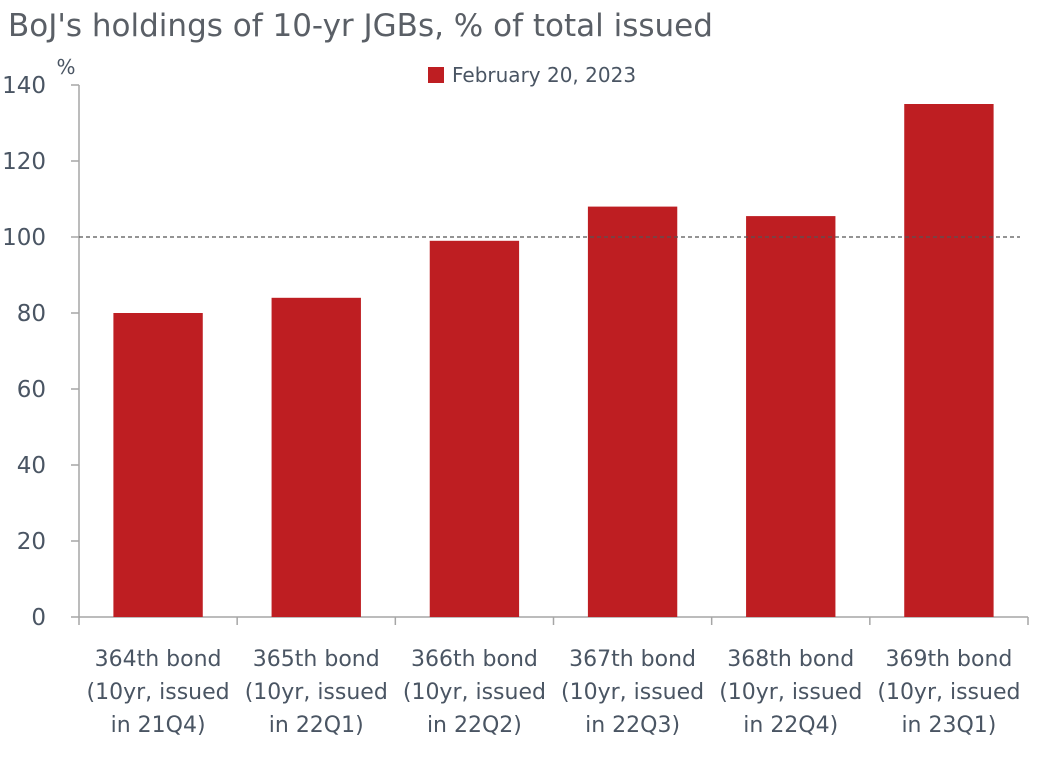 Image resolution: width=1038 pixels, height=762 pixels. What do you see at coordinates (790, 725) in the screenshot?
I see `x-tick-label: in 22Q4)` at bounding box center [790, 725].